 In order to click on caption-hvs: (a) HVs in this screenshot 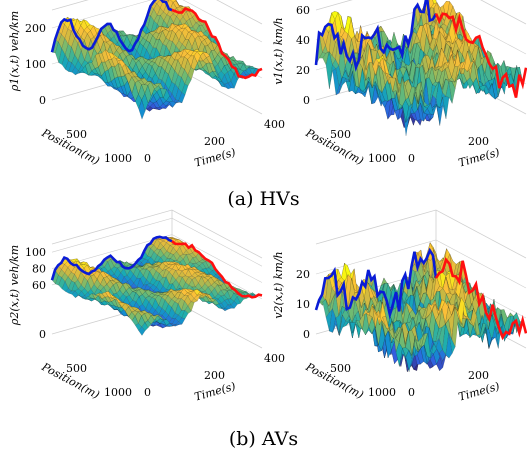, I will do `click(263, 199)`.